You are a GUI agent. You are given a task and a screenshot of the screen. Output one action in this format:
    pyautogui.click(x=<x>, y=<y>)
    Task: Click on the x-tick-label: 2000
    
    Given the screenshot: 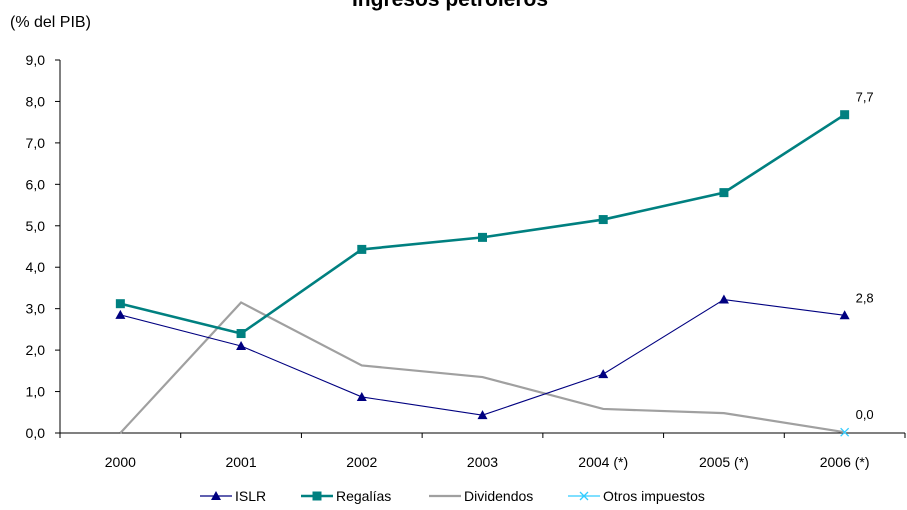 What is the action you would take?
    pyautogui.click(x=120, y=462)
    